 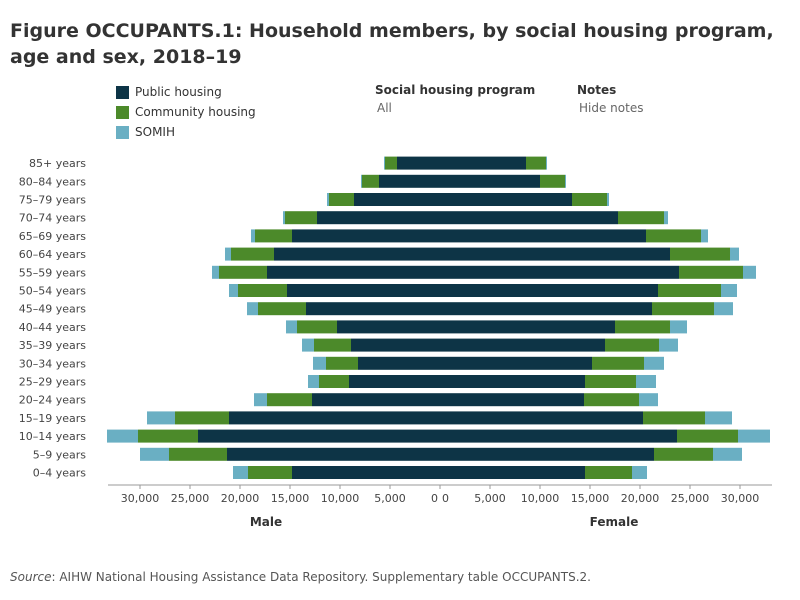 What do you see at coordinates (608, 199) in the screenshot?
I see `bar-female-somih-75-79-years` at bounding box center [608, 199].